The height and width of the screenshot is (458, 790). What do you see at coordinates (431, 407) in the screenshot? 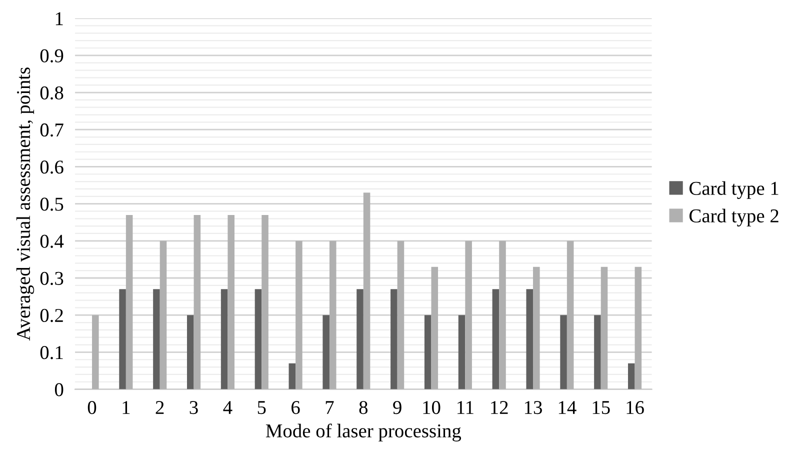
I see `x-tick-label: 10` at bounding box center [431, 407].